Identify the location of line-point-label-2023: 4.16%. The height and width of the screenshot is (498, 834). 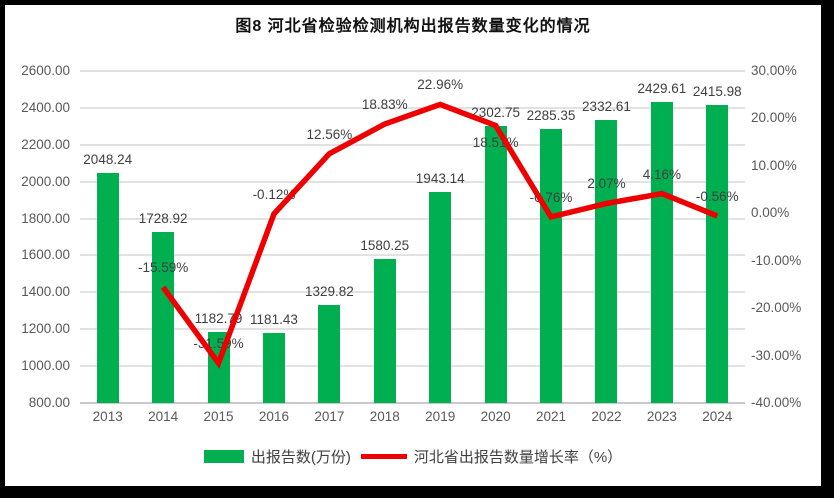
(662, 174).